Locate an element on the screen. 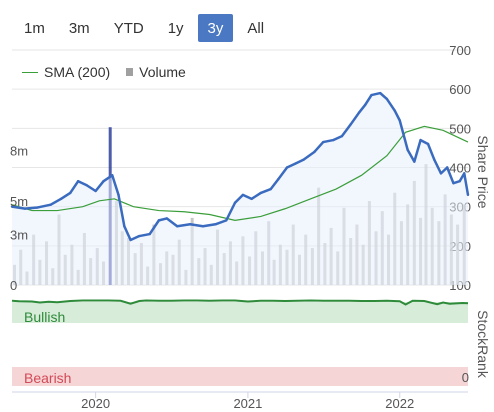 Image resolution: width=494 pixels, height=412 pixels. bullish-band is located at coordinates (240, 312).